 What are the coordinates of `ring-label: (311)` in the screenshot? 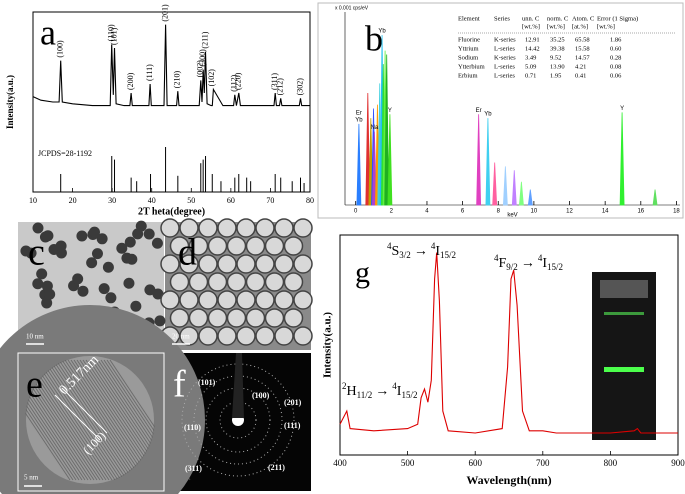 It's located at (193, 468).